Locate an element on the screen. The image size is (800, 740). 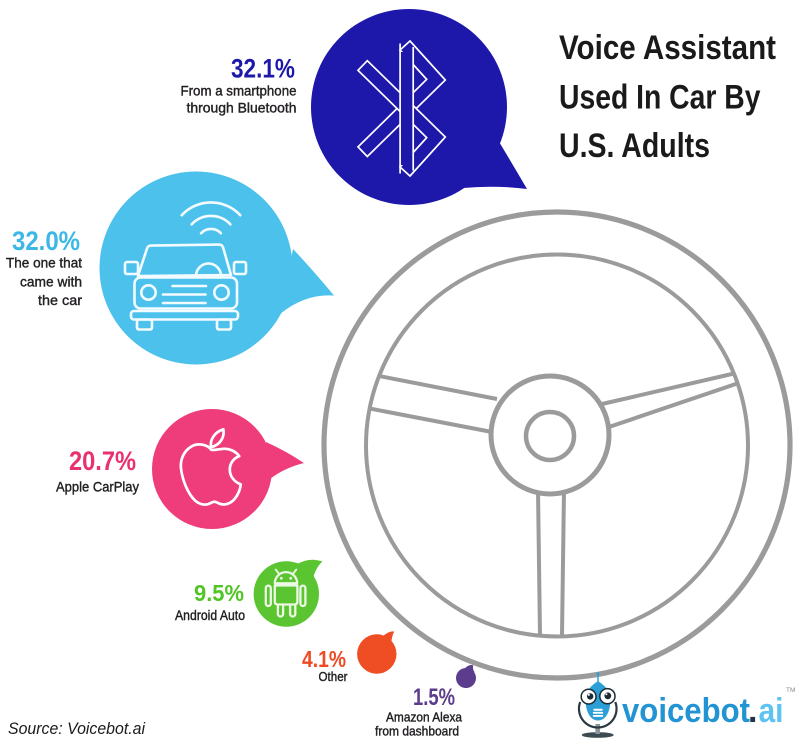
svg-text: The one that is located at coordinates (44, 263).